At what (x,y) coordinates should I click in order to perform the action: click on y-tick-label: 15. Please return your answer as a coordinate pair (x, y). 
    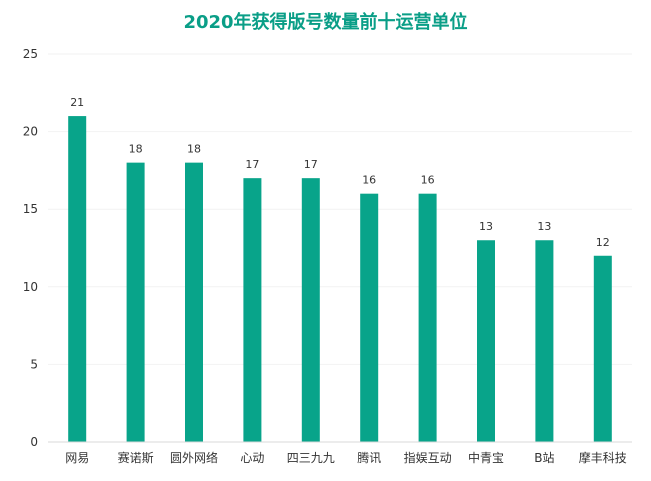
    Looking at the image, I should click on (30, 209).